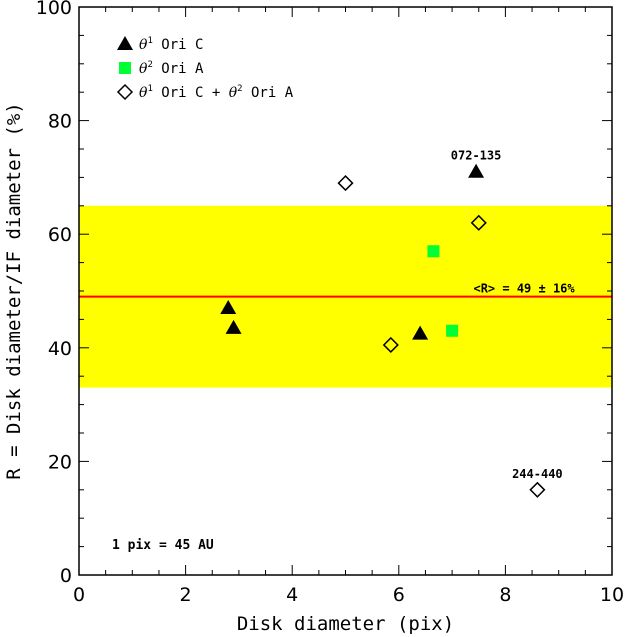 The width and height of the screenshot is (625, 637). I want to click on y-axis-title: R = Disk diameter/IF diameter (%), so click(14, 291).